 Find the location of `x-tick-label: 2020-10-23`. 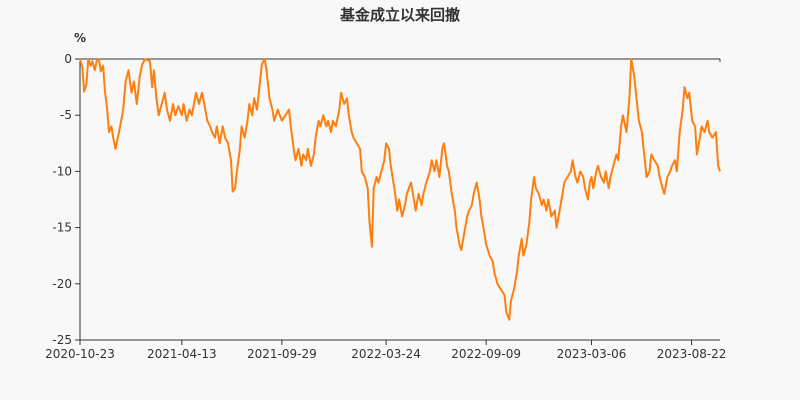

x-tick-label: 2020-10-23 is located at coordinates (80, 354).